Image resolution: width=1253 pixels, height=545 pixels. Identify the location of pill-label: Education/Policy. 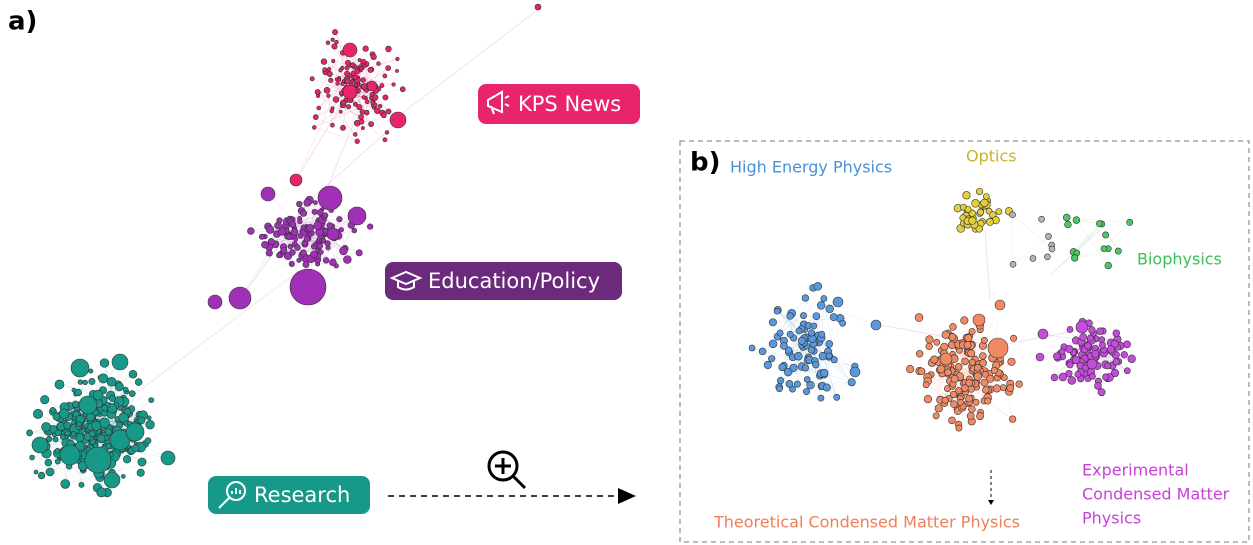
(514, 281).